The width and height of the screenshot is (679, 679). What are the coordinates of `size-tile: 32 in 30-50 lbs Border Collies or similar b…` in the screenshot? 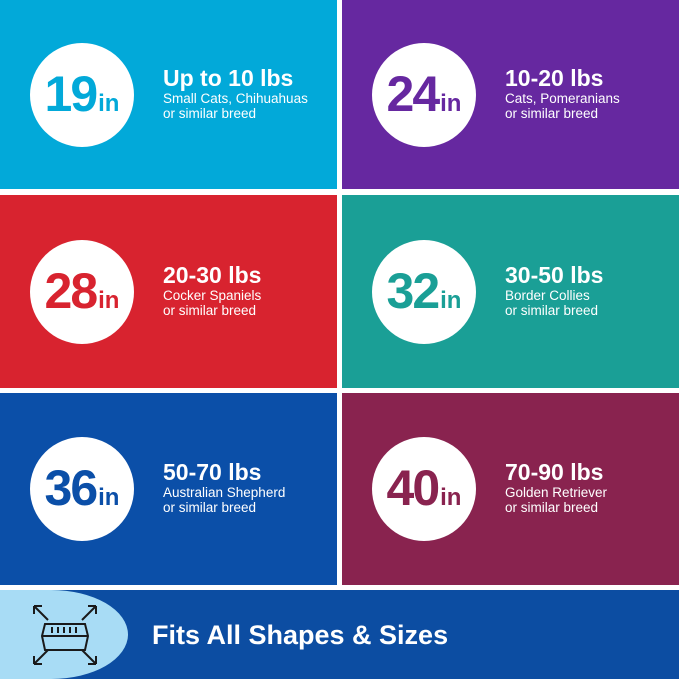 It's located at (510, 291).